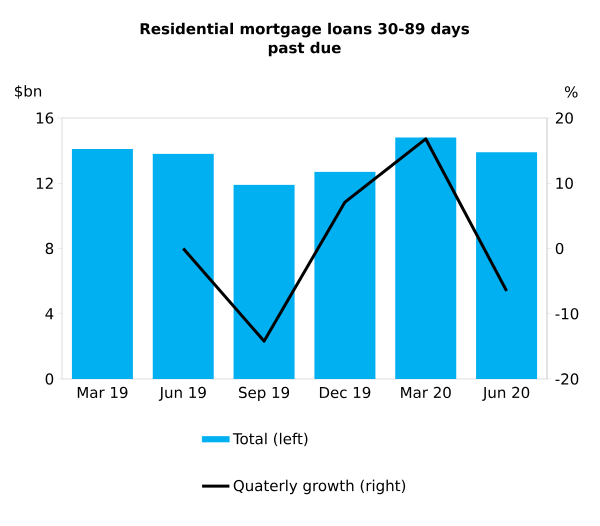 The height and width of the screenshot is (526, 600). Describe the element at coordinates (44, 183) in the screenshot. I see `y-tick-label: 12` at that location.